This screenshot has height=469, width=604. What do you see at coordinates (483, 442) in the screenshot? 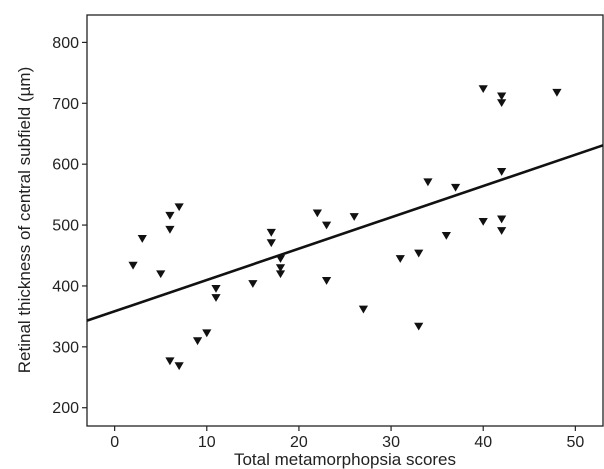
I see `x-tick-label: 40` at bounding box center [483, 442].